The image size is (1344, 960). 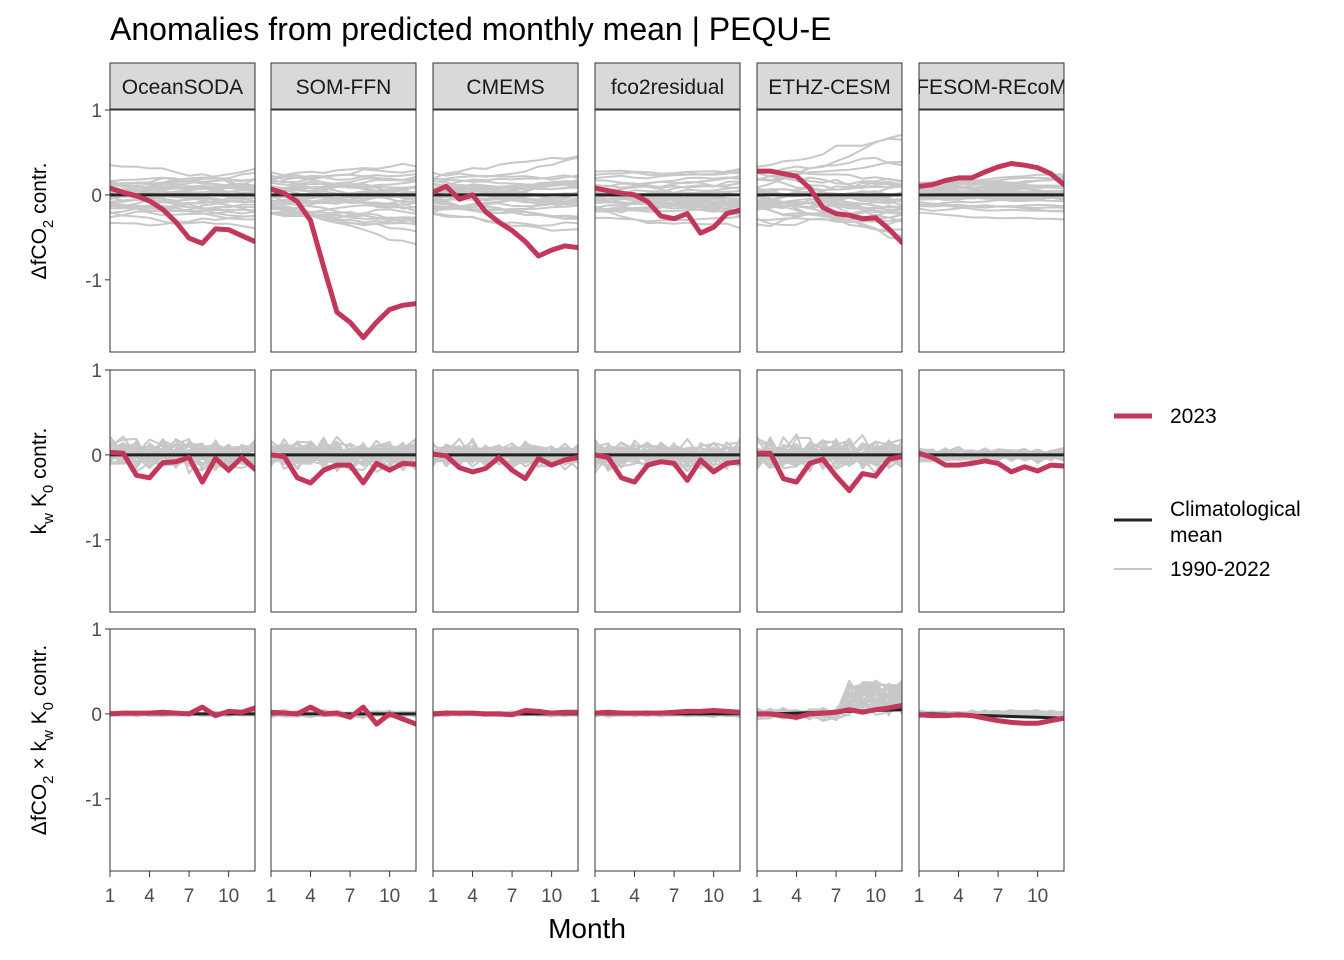 I want to click on facet-ethz-cesm: ETHZ-CESM 1 4 7 10, so click(x=827, y=484).